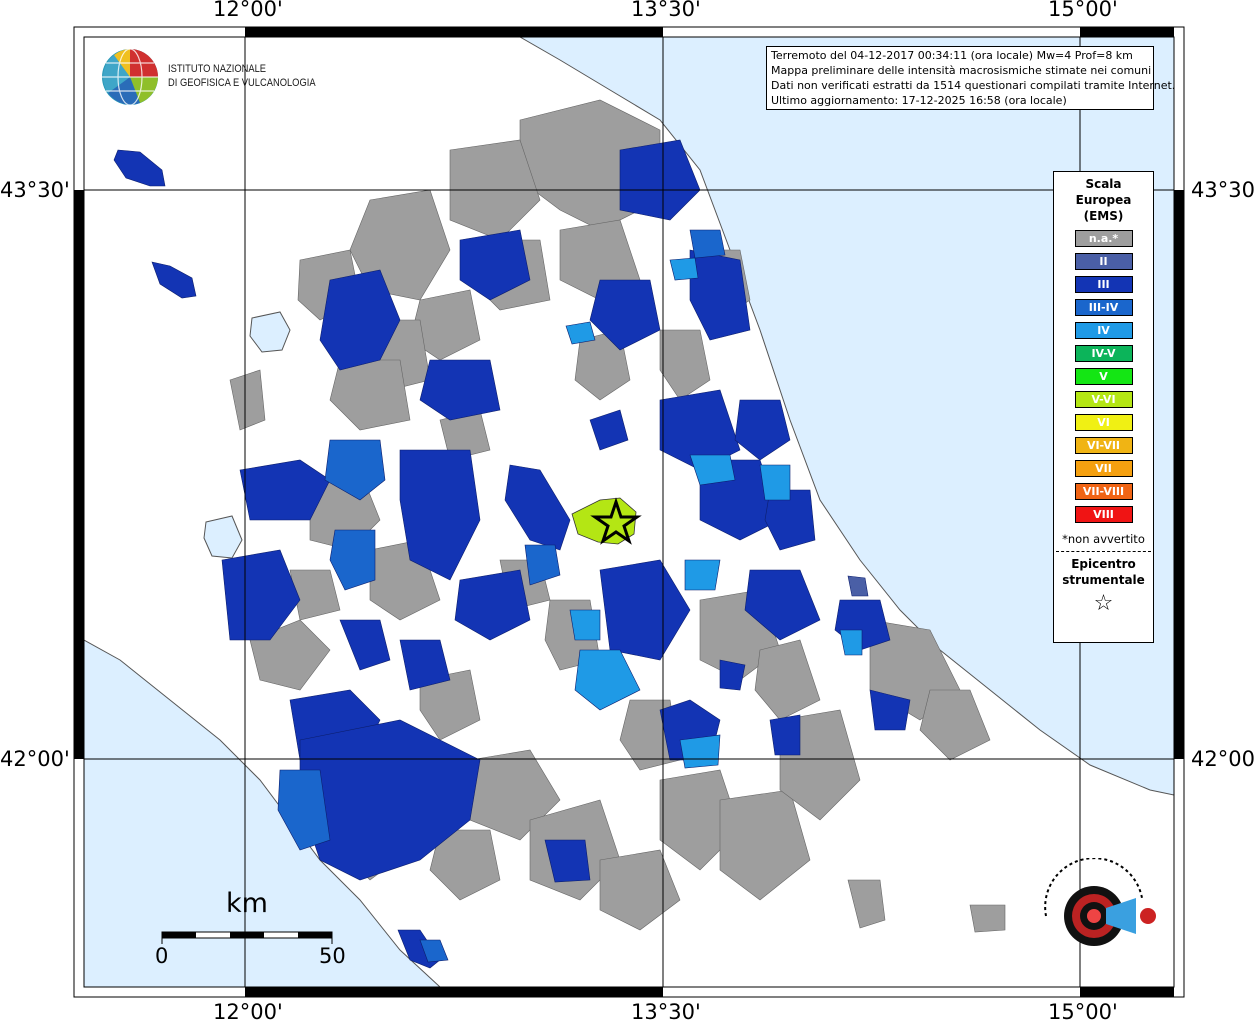 The image size is (1256, 1024). I want to click on lat-label-left-1: 43°30', so click(35, 190).